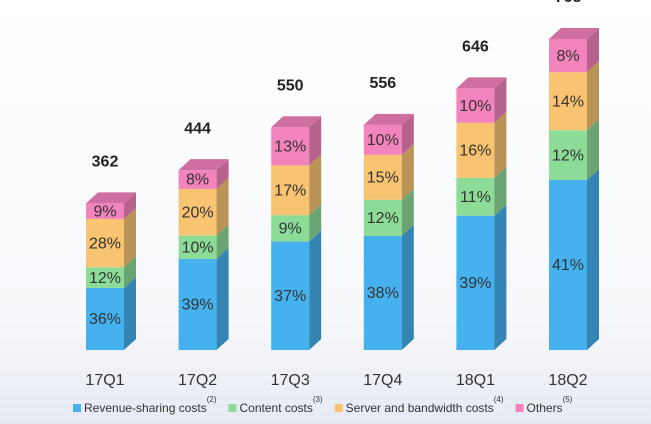  I want to click on segment-label: 13%, so click(290, 147).